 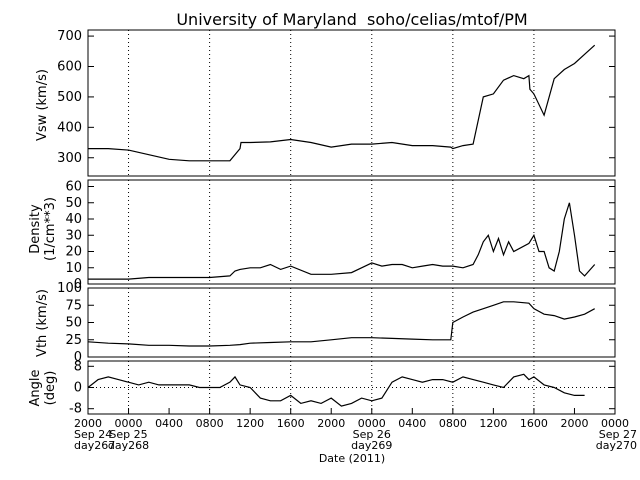 What do you see at coordinates (342, 241) in the screenshot?
I see `series-line-density` at bounding box center [342, 241].